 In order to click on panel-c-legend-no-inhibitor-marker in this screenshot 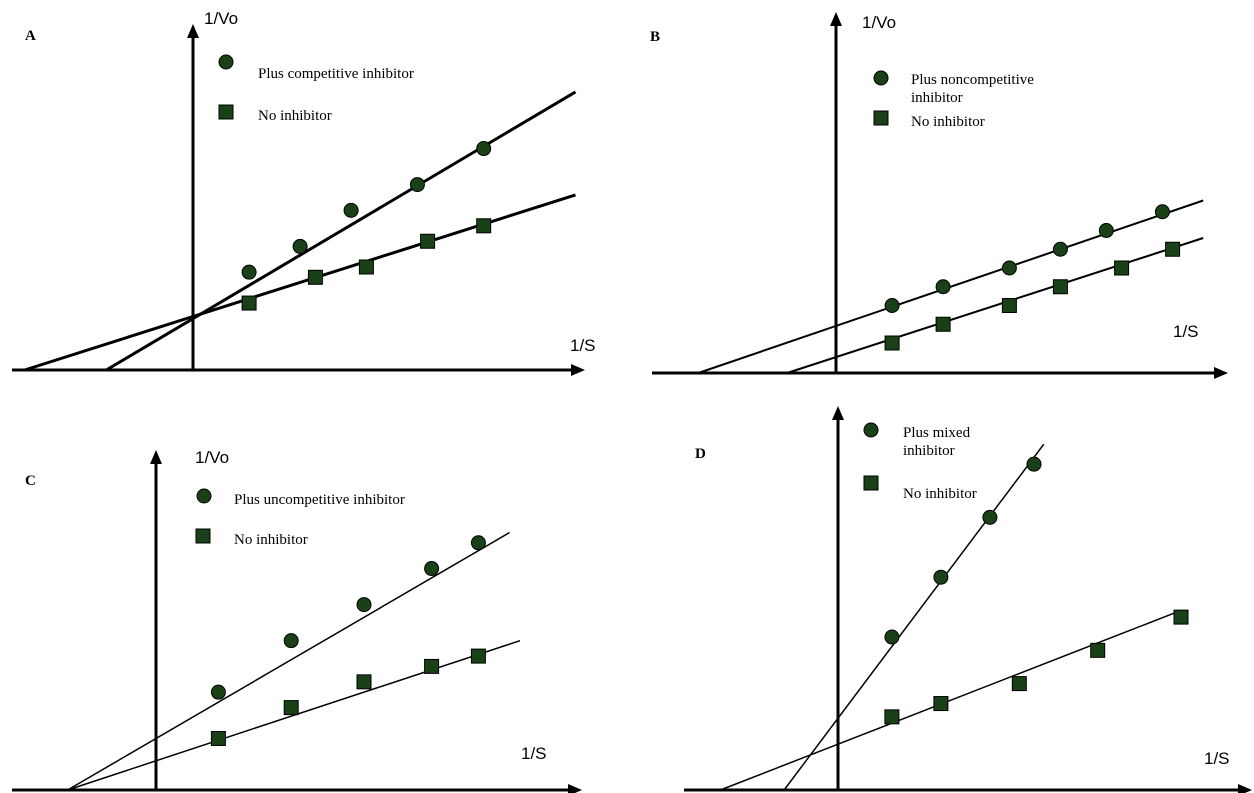, I will do `click(203, 536)`.